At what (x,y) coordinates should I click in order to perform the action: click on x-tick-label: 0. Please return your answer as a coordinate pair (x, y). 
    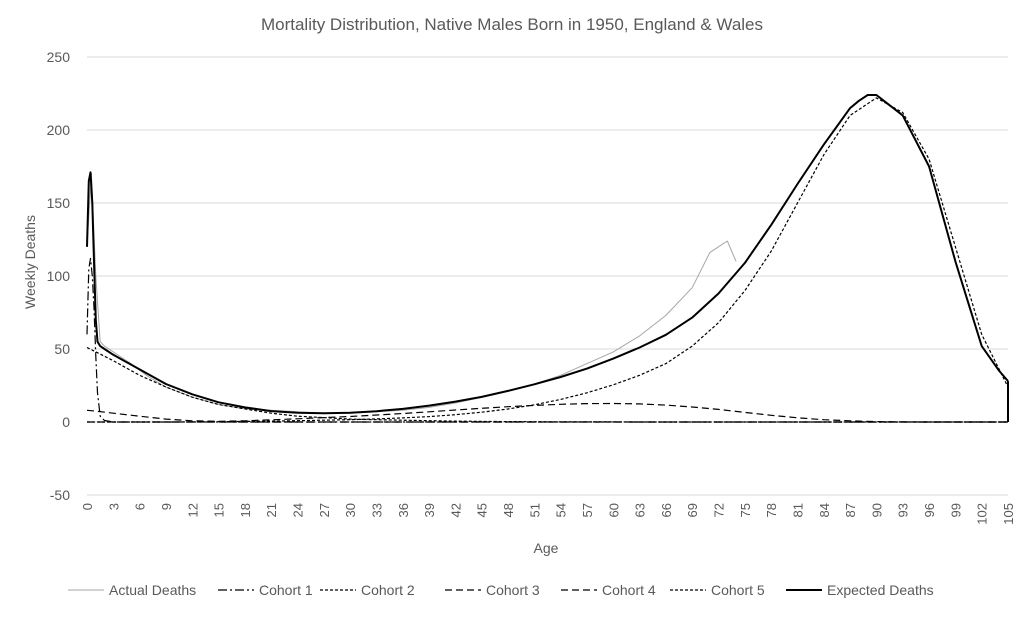
    Looking at the image, I should click on (87, 506).